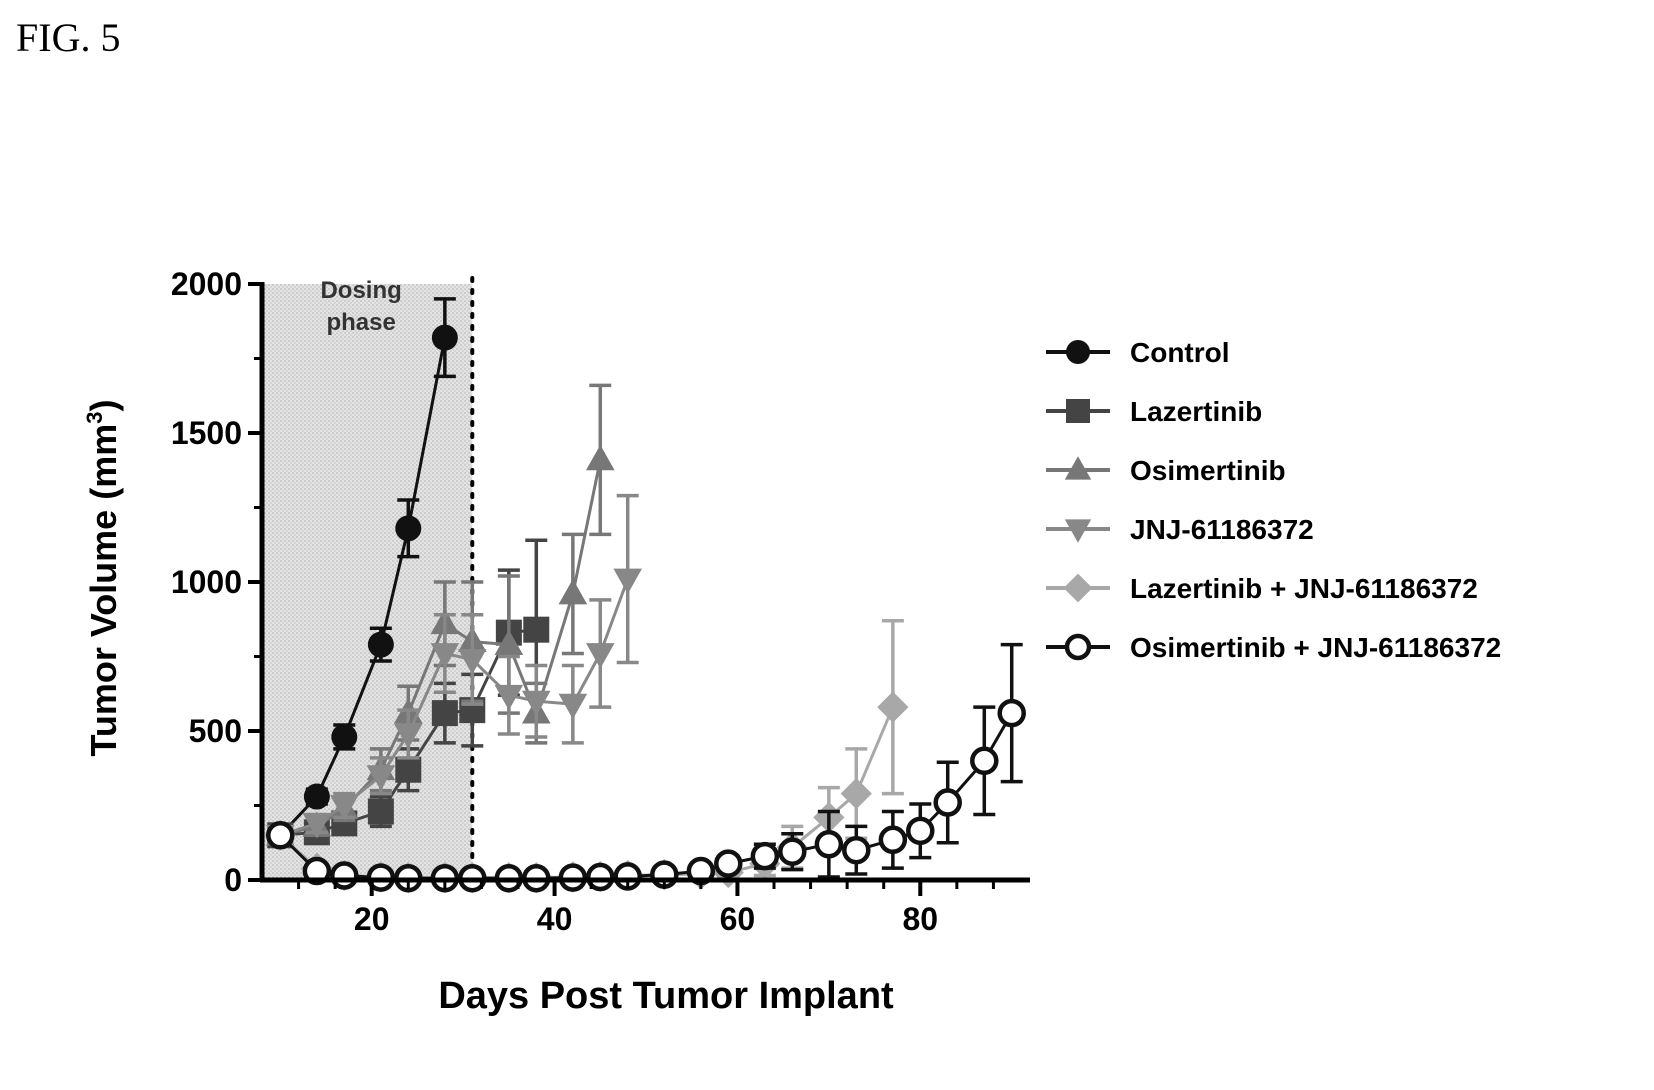 This screenshot has height=1090, width=1654. I want to click on legend-item-1: Lazertinib, so click(1154, 411).